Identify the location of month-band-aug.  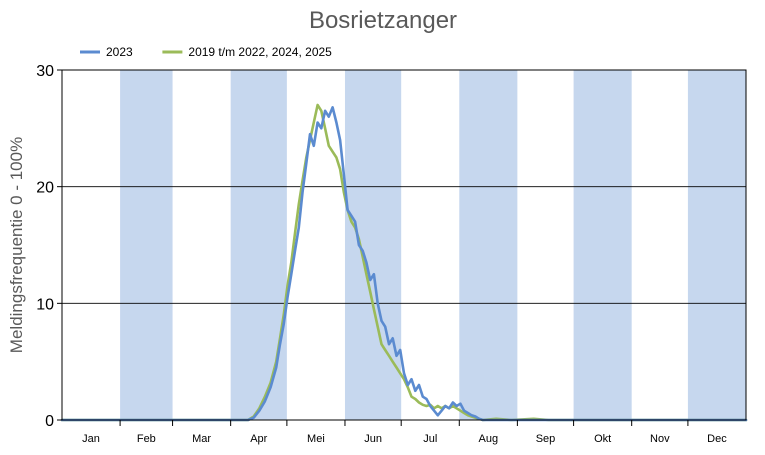
(488, 245).